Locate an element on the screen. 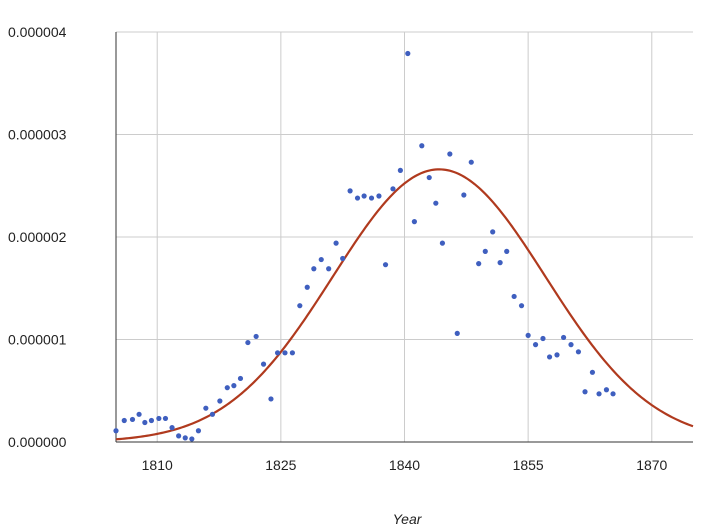 The width and height of the screenshot is (704, 530). x-tick-label: 1825 is located at coordinates (280, 465).